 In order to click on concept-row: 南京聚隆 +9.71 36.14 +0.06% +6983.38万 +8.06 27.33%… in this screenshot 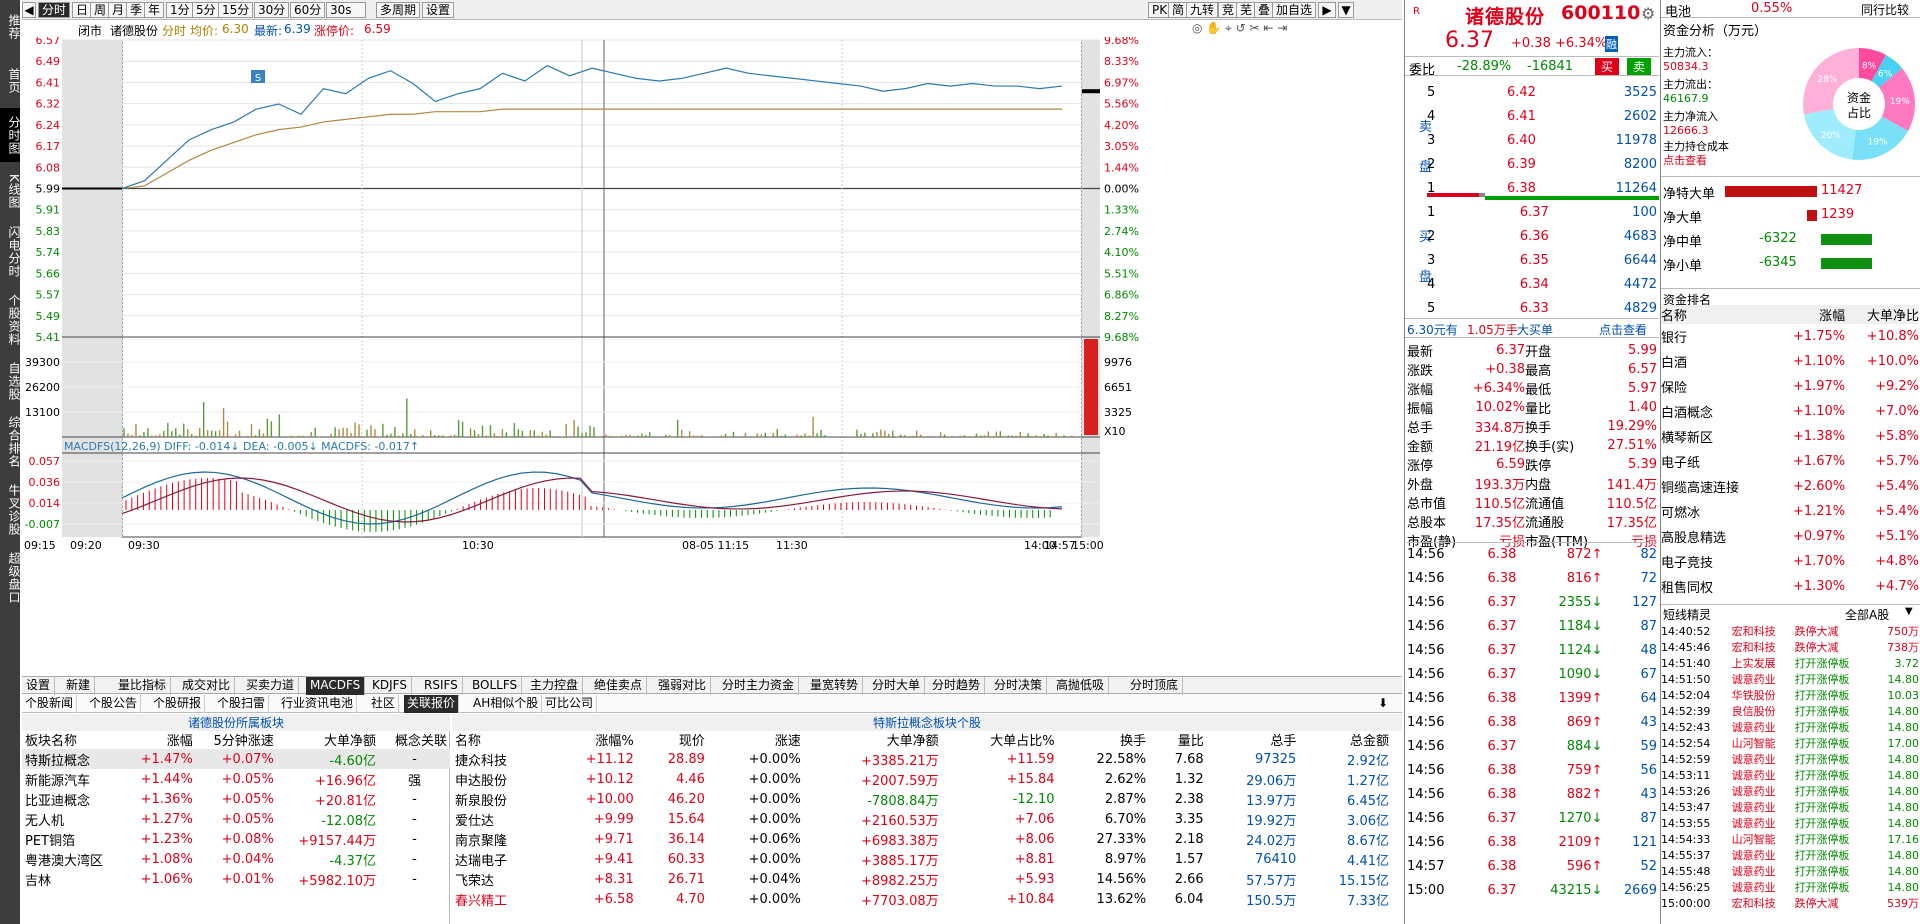, I will do `click(922, 839)`.